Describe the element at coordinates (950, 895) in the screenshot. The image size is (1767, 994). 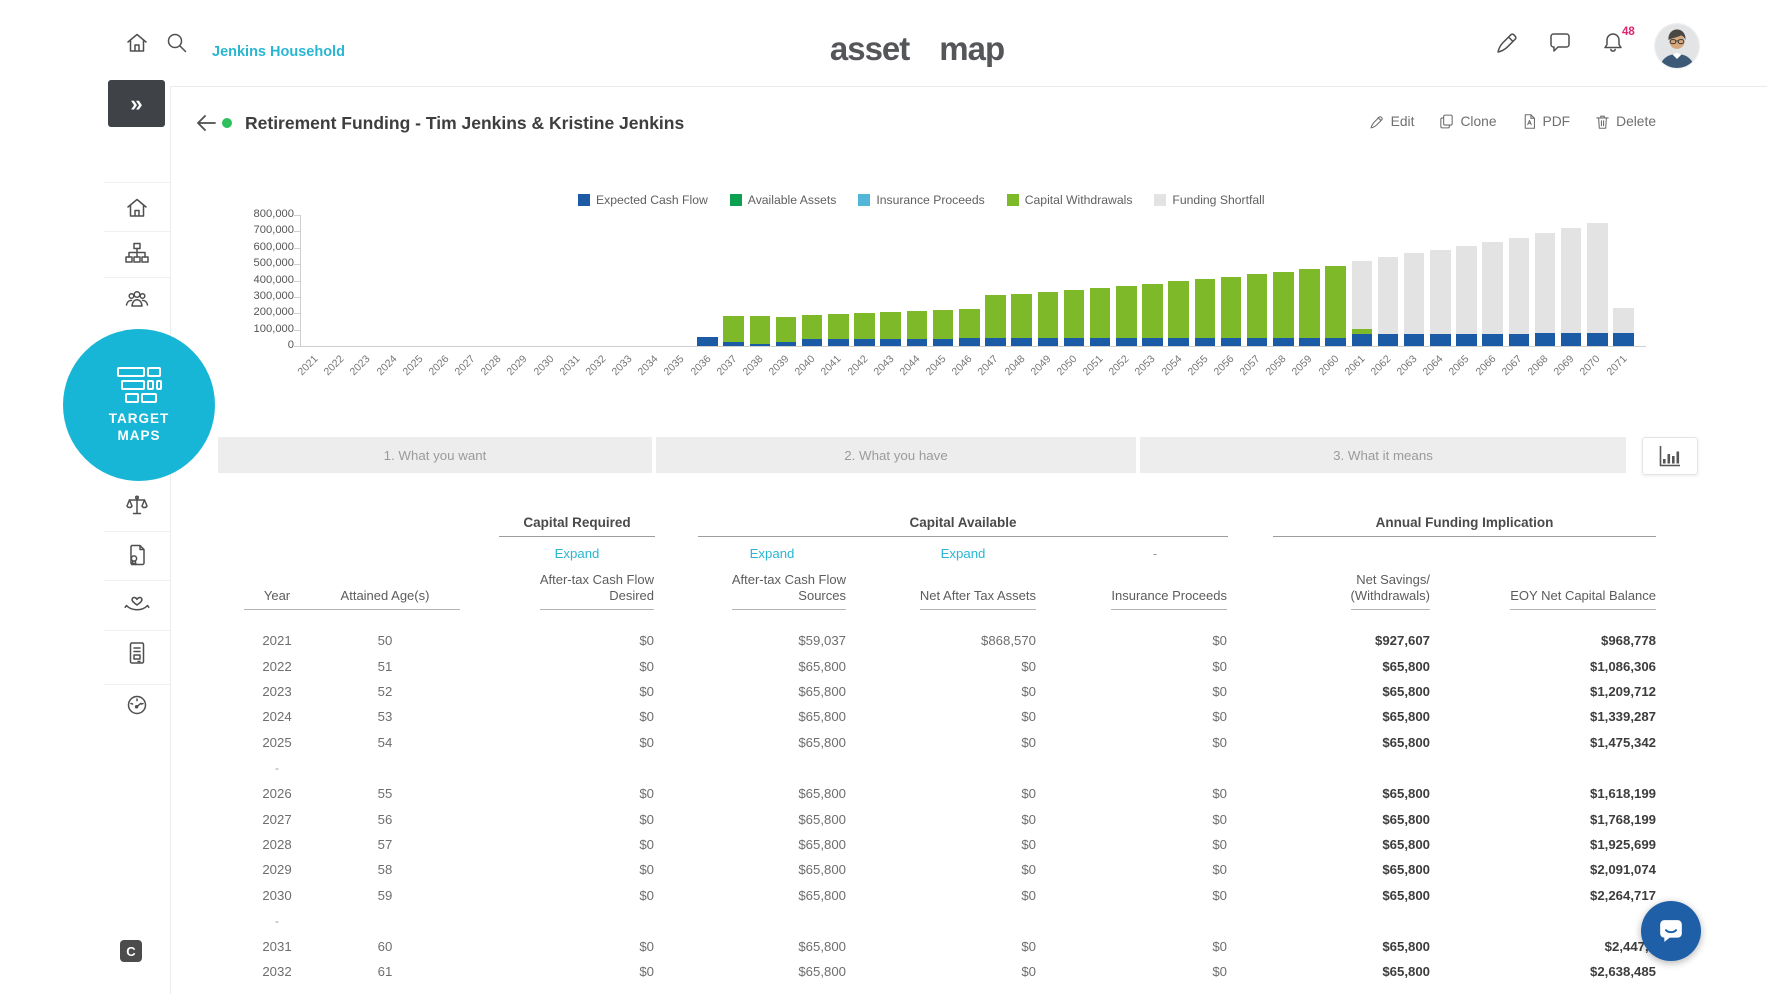
I see `table-row-2030: 2030 59 $0 $65,800 $0 $0 $65,800 $2,264,717` at that location.